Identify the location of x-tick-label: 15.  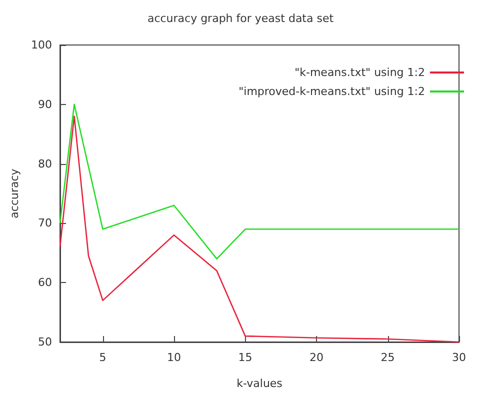
(245, 357).